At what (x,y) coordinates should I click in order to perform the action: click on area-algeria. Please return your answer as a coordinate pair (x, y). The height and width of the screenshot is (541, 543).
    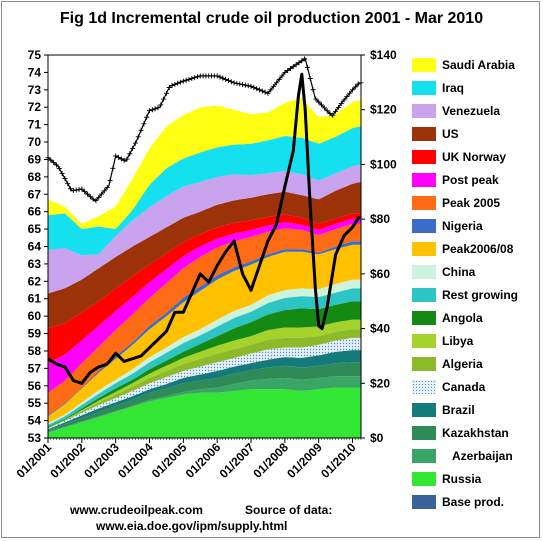
    Looking at the image, I should click on (204, 379).